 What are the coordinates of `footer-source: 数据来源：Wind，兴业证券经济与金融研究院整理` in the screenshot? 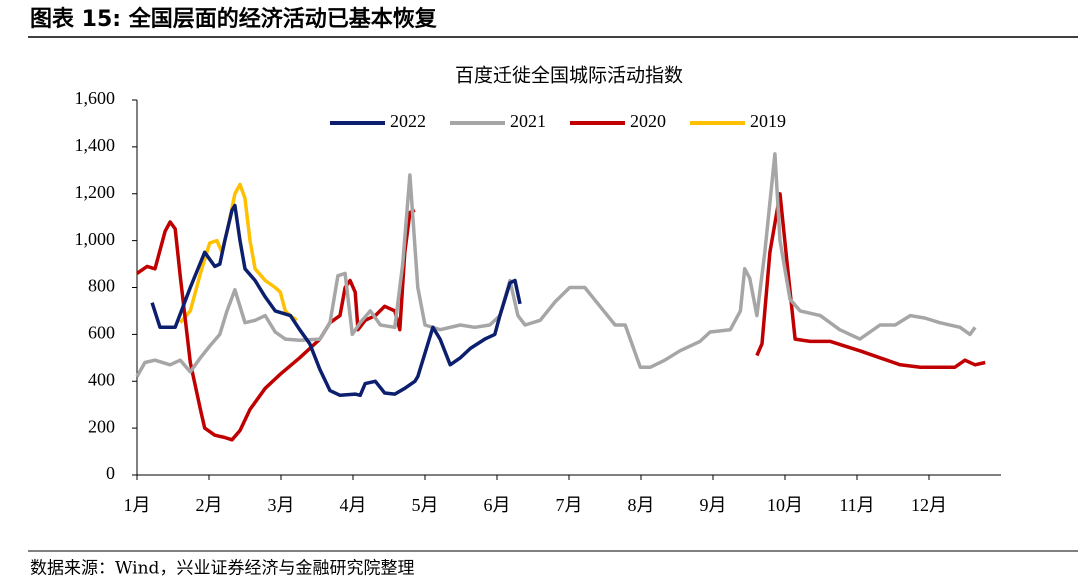 It's located at (222, 569).